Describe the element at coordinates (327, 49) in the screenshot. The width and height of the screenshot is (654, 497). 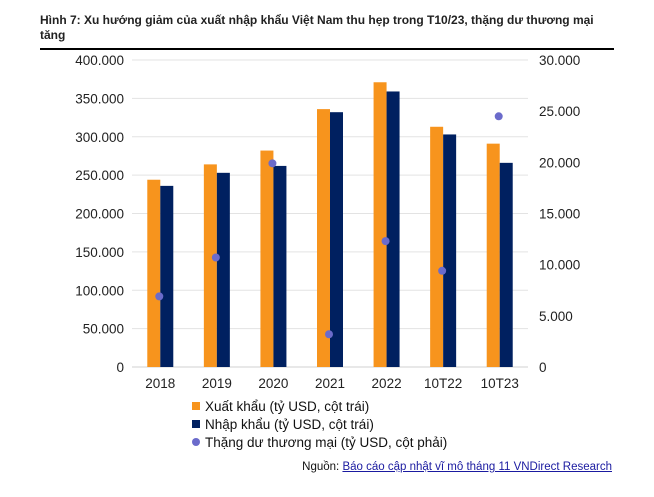
I see `title-rule` at that location.